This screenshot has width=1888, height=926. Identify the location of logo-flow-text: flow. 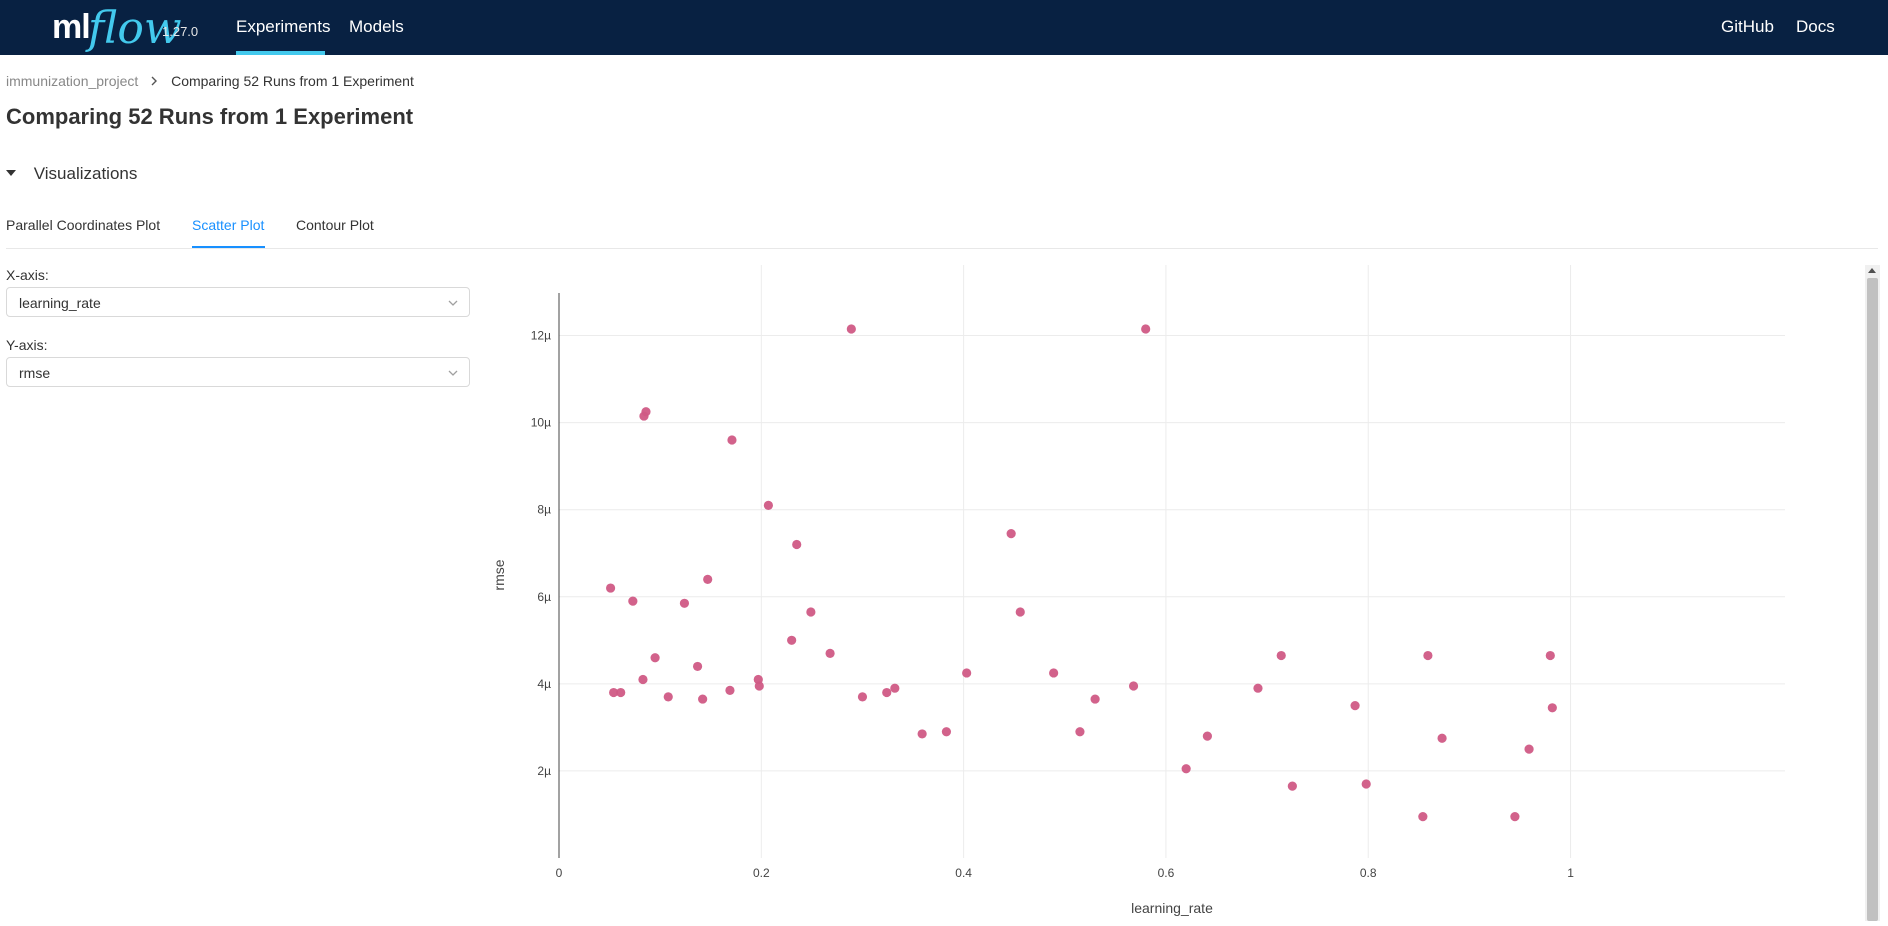
(135, 28).